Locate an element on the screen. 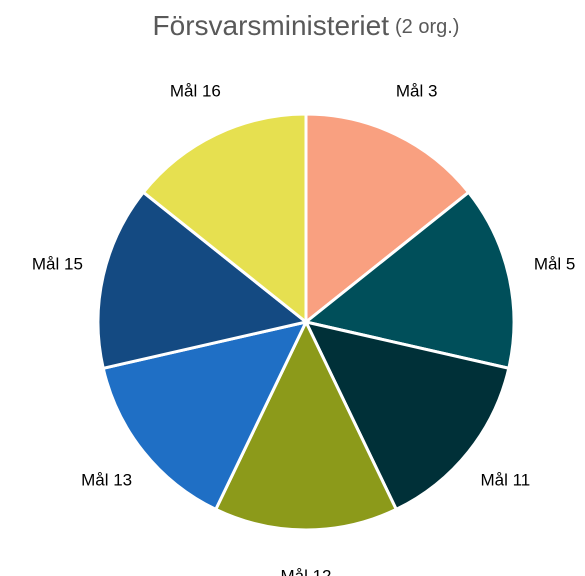  slice-label: Mål 16 is located at coordinates (195, 91).